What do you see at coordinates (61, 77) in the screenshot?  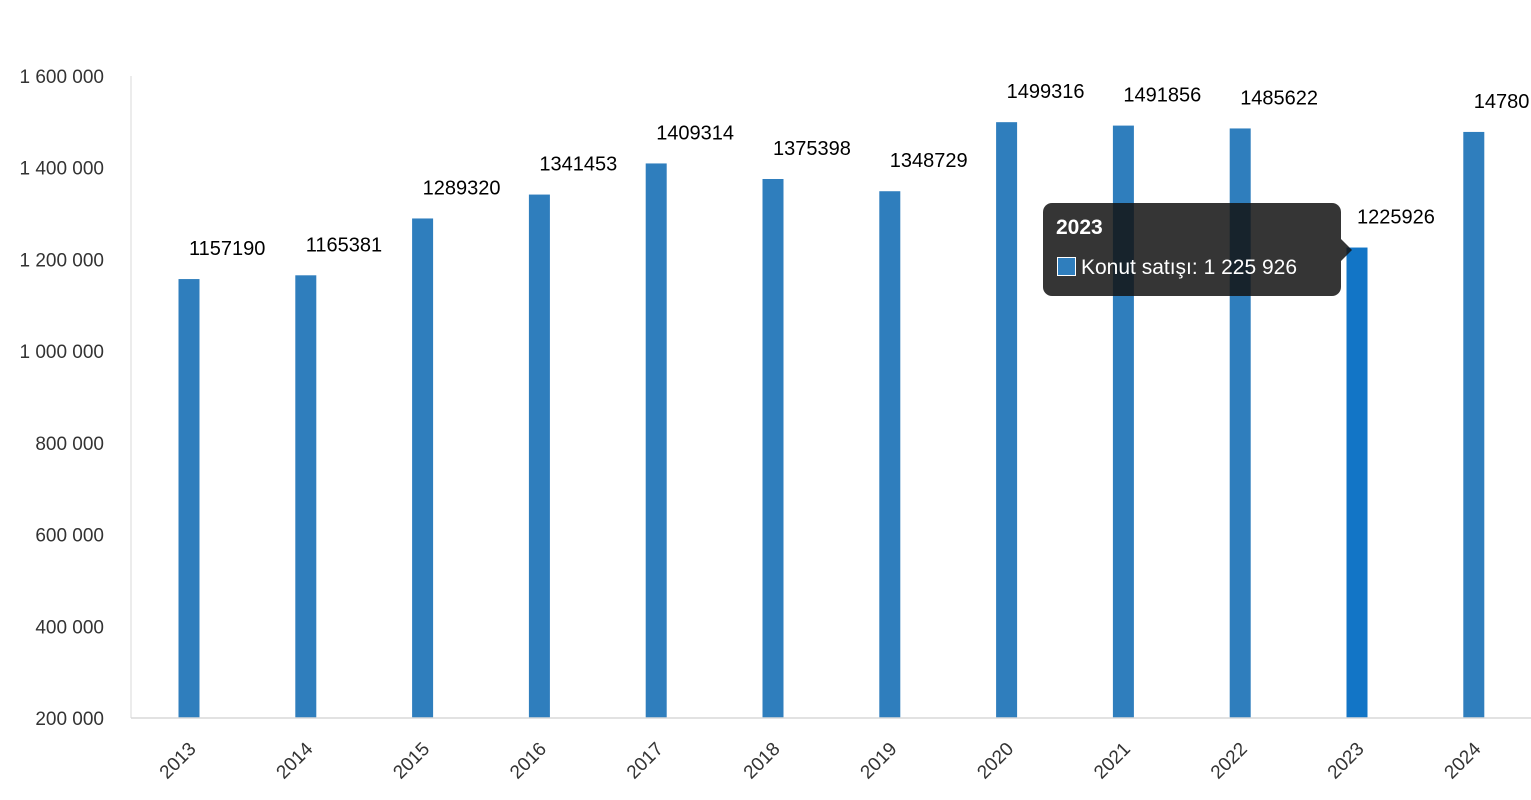 I see `y-tick-label: 1 600 000` at bounding box center [61, 77].